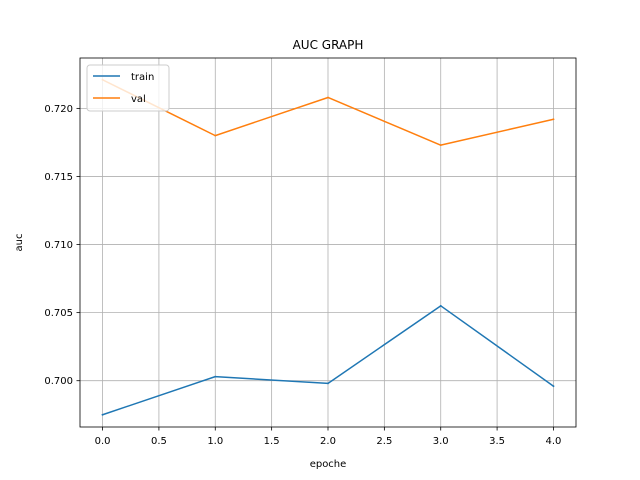  I want to click on legend-box, so click(128, 88).